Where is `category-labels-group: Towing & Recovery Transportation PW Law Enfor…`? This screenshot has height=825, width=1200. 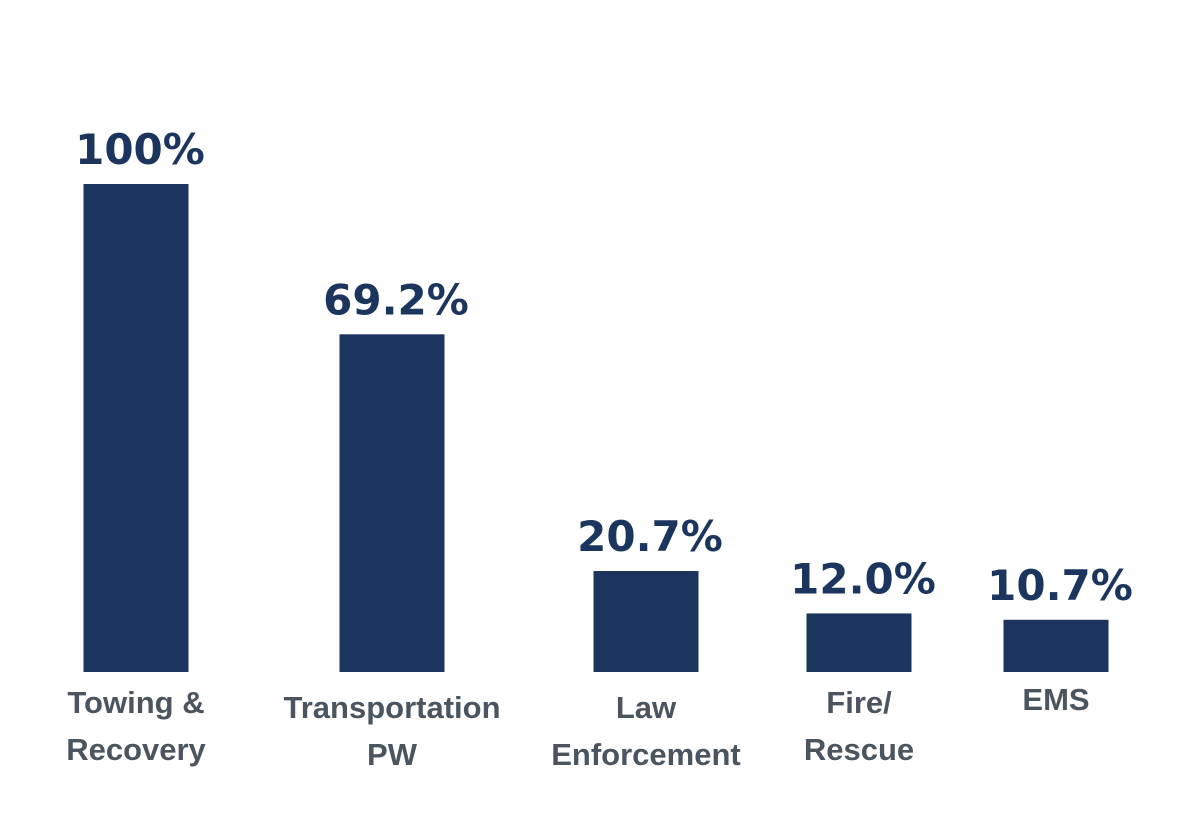
category-labels-group: Towing & Recovery Transportation PW Law Enfor… is located at coordinates (577, 727).